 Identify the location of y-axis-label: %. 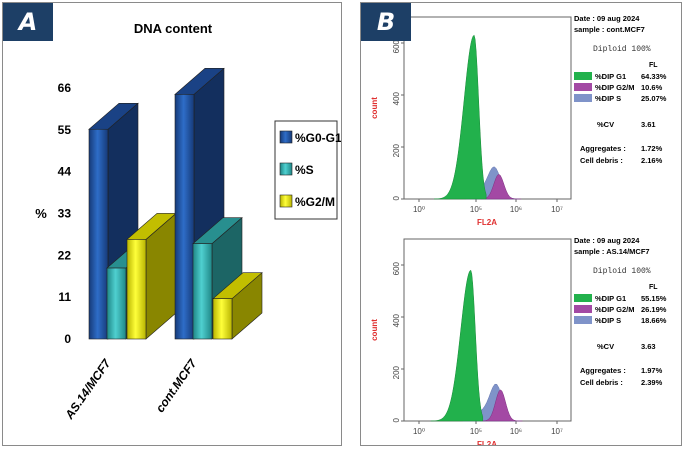
(41, 213).